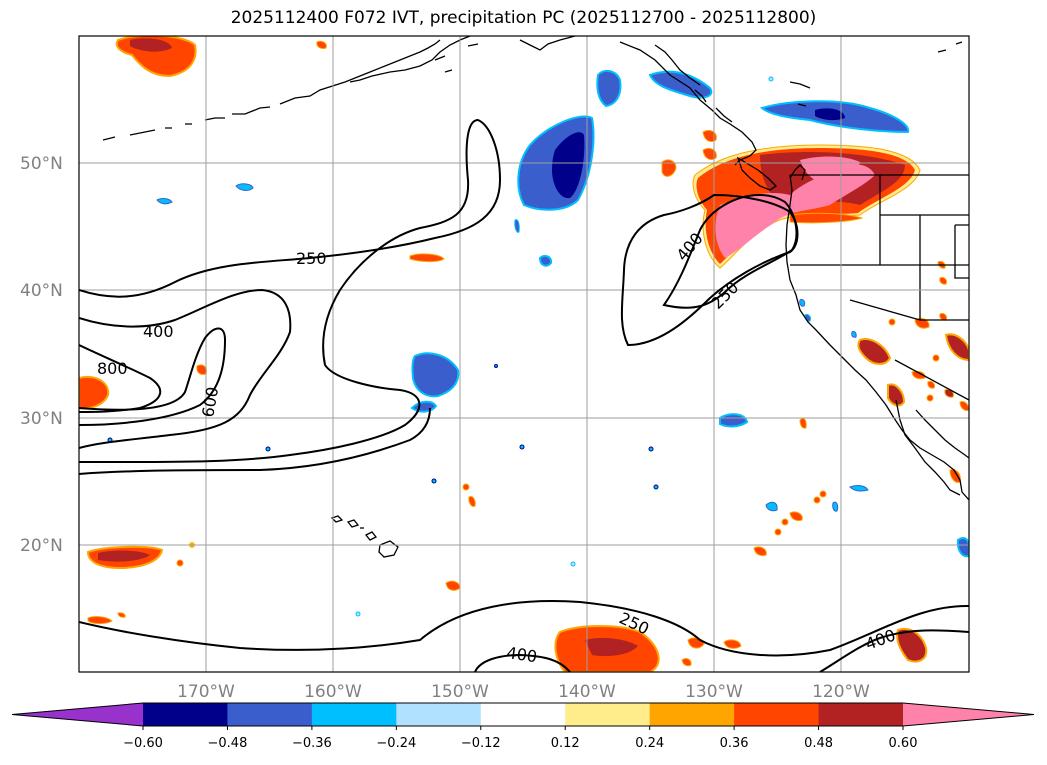  Describe the element at coordinates (943, 317) in the screenshot. I see `precip-spot-coast5` at that location.